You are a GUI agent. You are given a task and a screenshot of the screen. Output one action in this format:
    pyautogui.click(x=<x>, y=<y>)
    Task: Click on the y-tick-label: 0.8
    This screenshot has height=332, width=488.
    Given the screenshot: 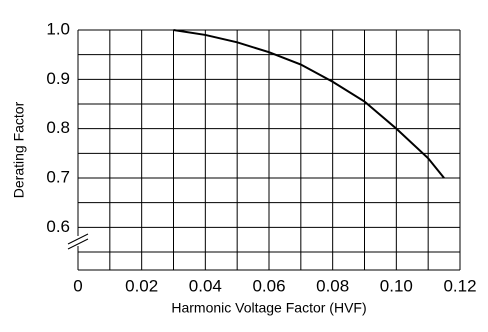 What is the action you would take?
    pyautogui.click(x=58, y=127)
    